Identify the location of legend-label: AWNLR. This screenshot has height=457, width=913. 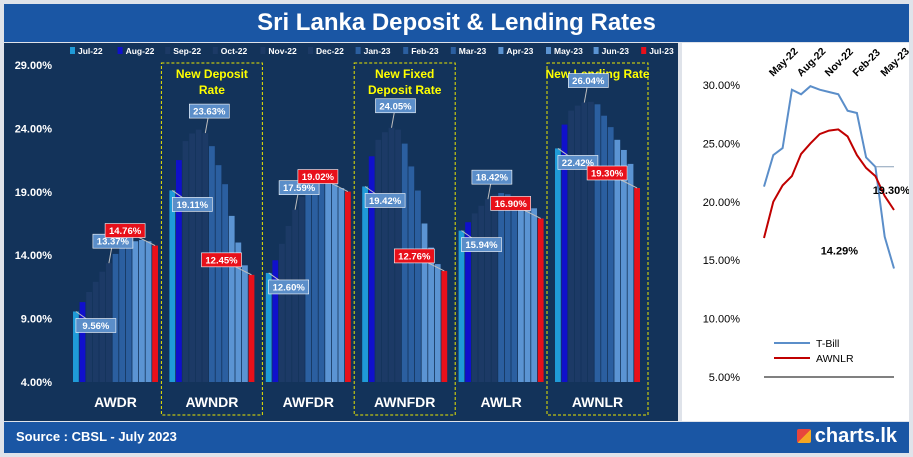
(835, 359).